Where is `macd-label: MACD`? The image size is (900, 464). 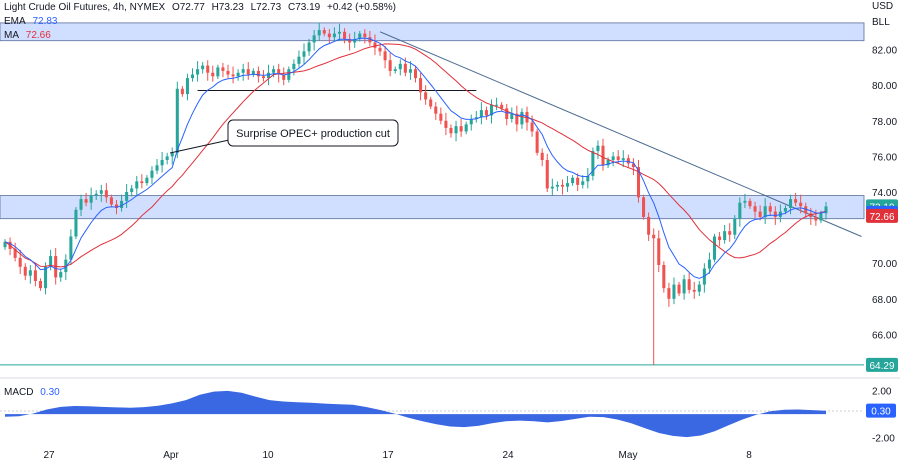 macd-label: MACD is located at coordinates (19, 392).